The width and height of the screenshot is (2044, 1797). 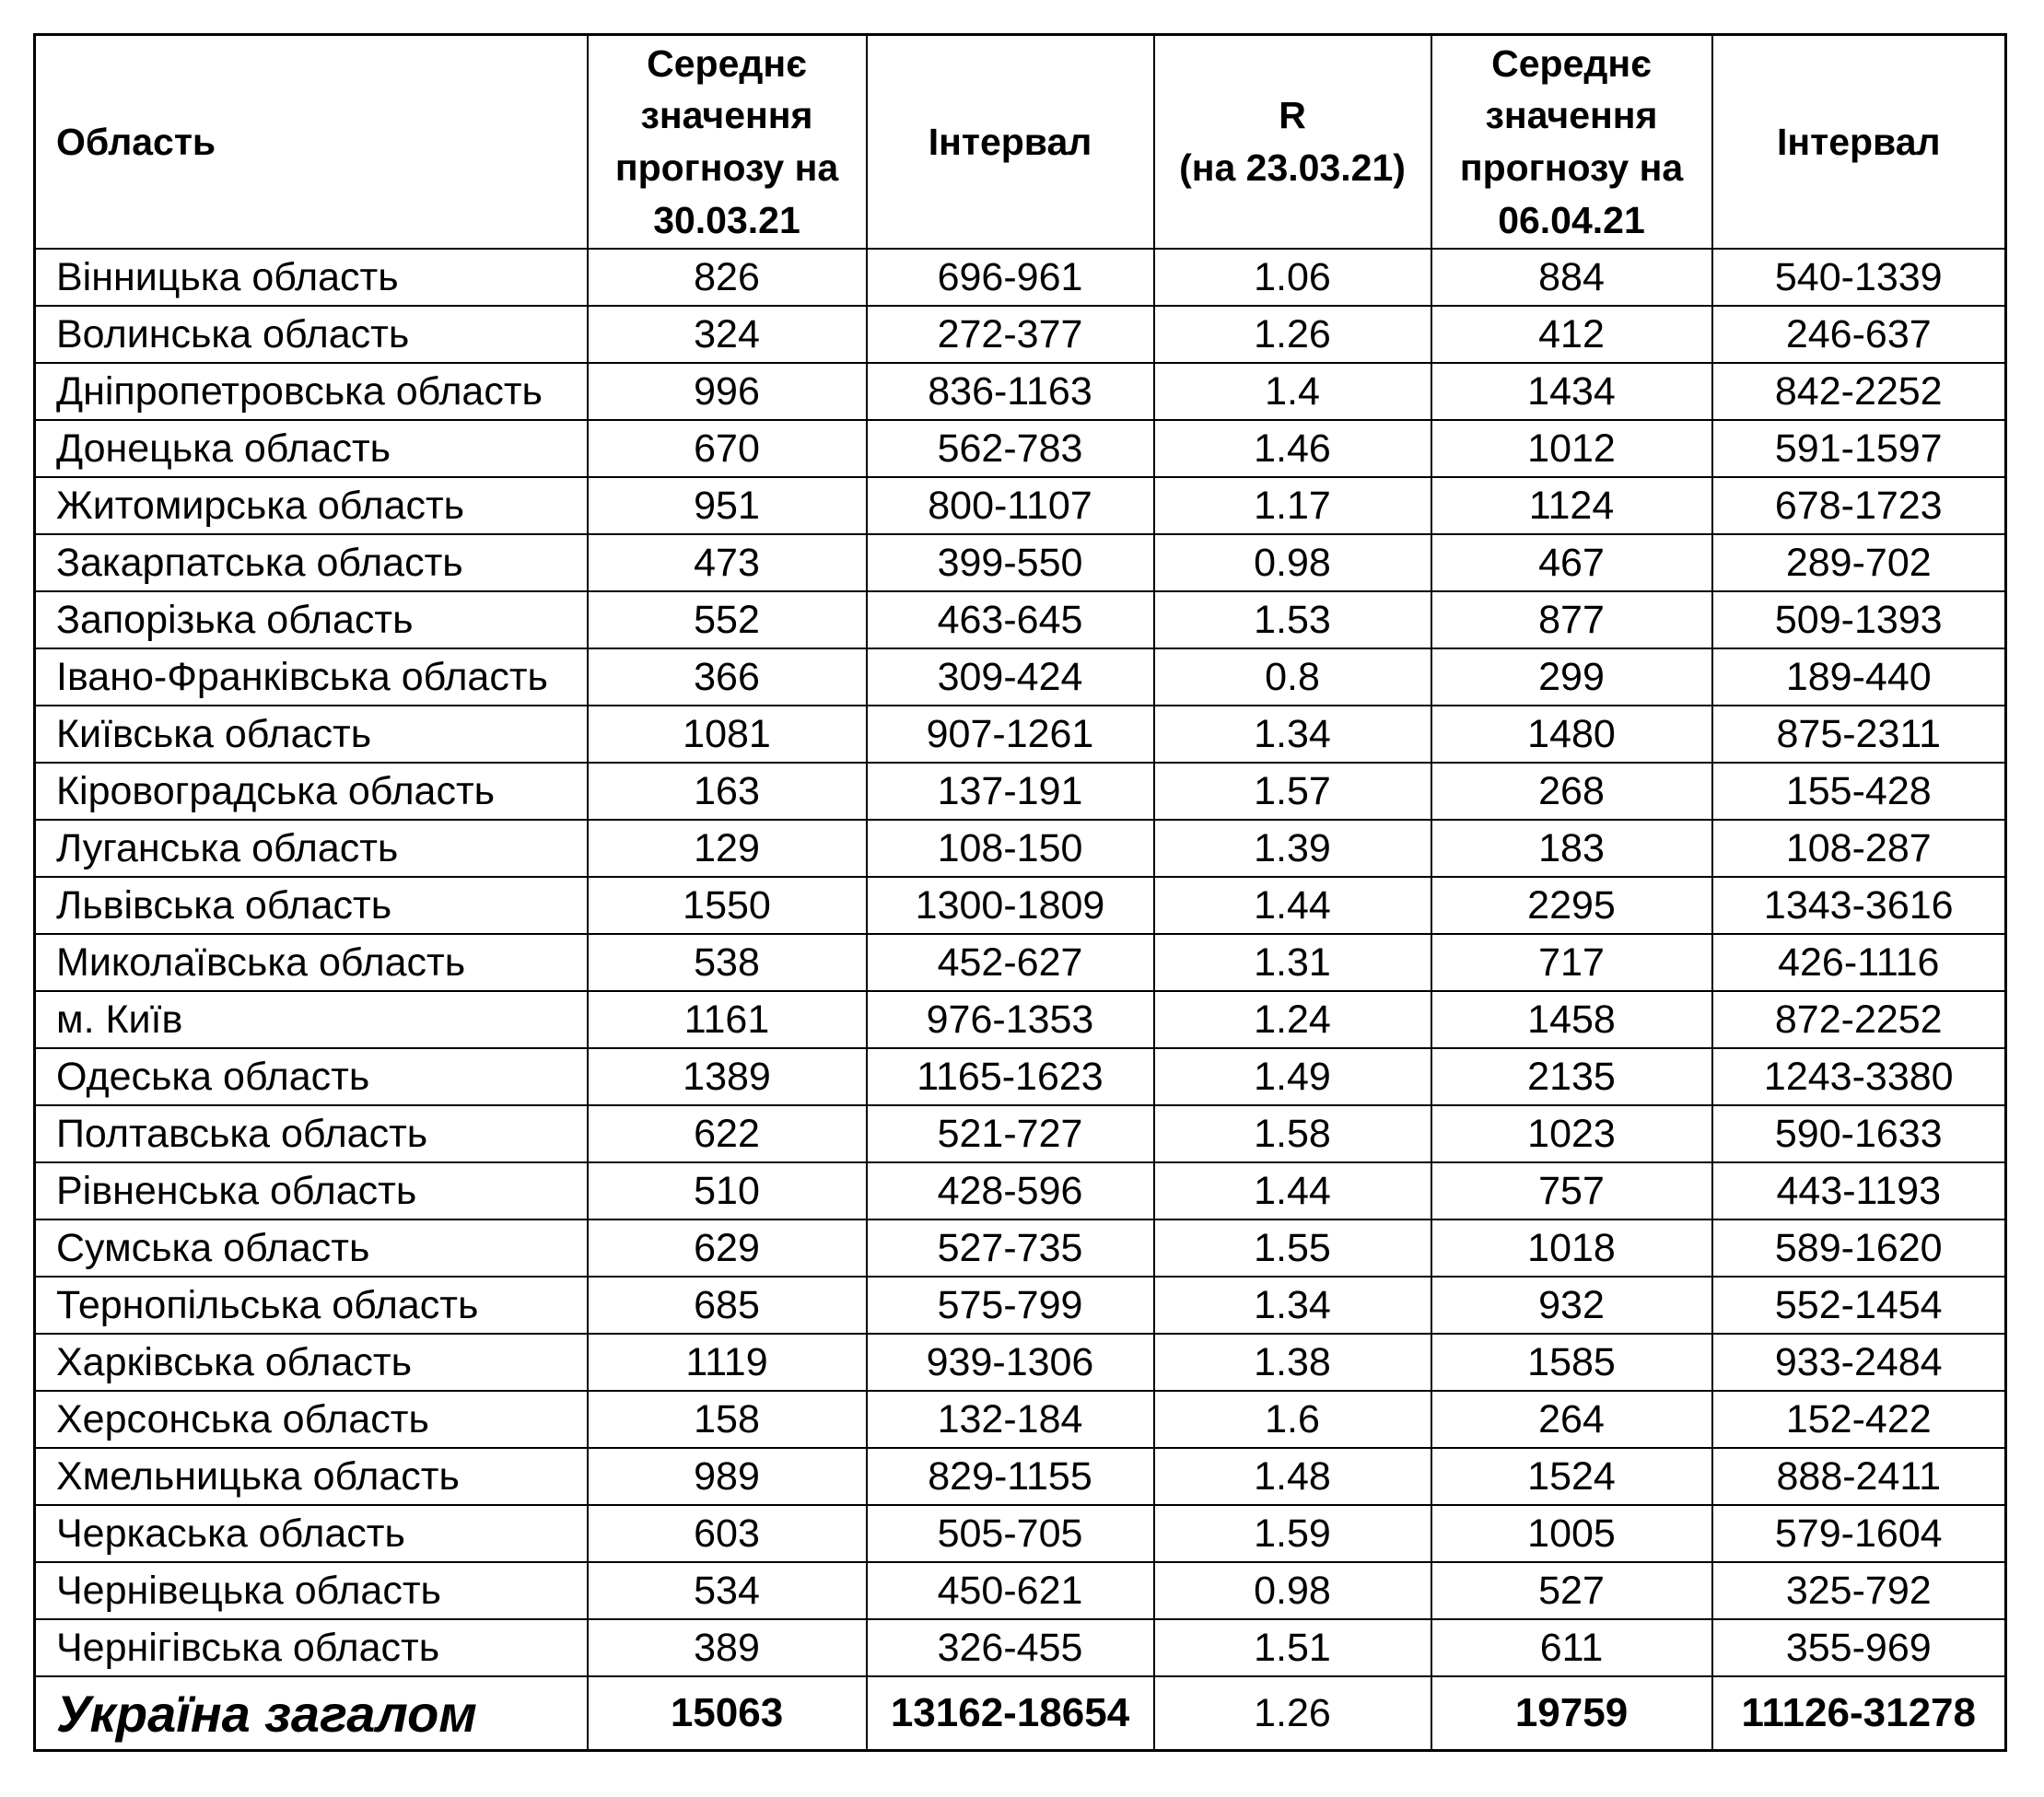 What do you see at coordinates (311, 619) in the screenshot?
I see `region-cell: Запорізька область` at bounding box center [311, 619].